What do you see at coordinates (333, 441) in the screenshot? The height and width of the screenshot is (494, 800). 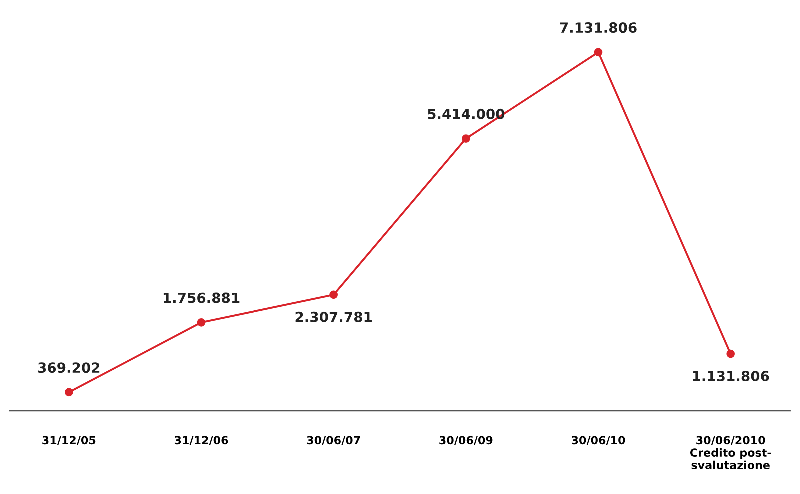 I see `x-tick-label: 30/06/07` at bounding box center [333, 441].